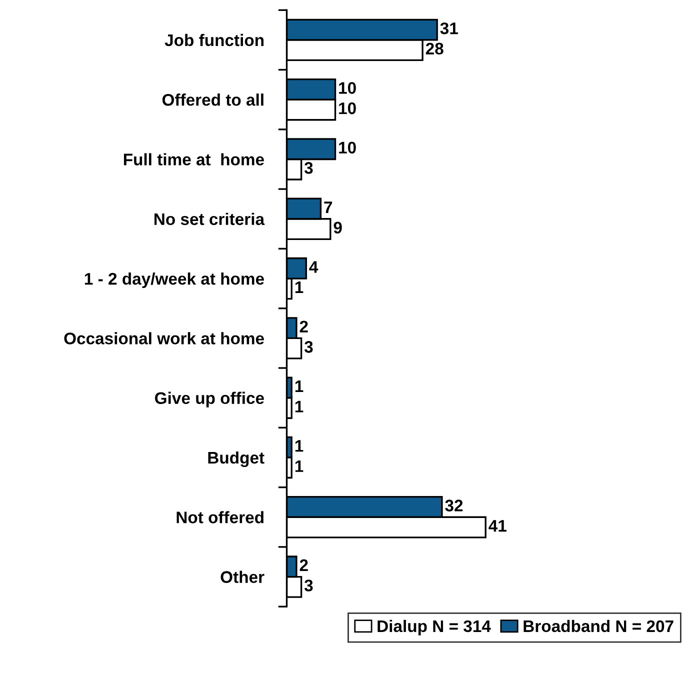 The image size is (696, 674). What do you see at coordinates (209, 219) in the screenshot?
I see `y-tick-label: No set criteria` at bounding box center [209, 219].